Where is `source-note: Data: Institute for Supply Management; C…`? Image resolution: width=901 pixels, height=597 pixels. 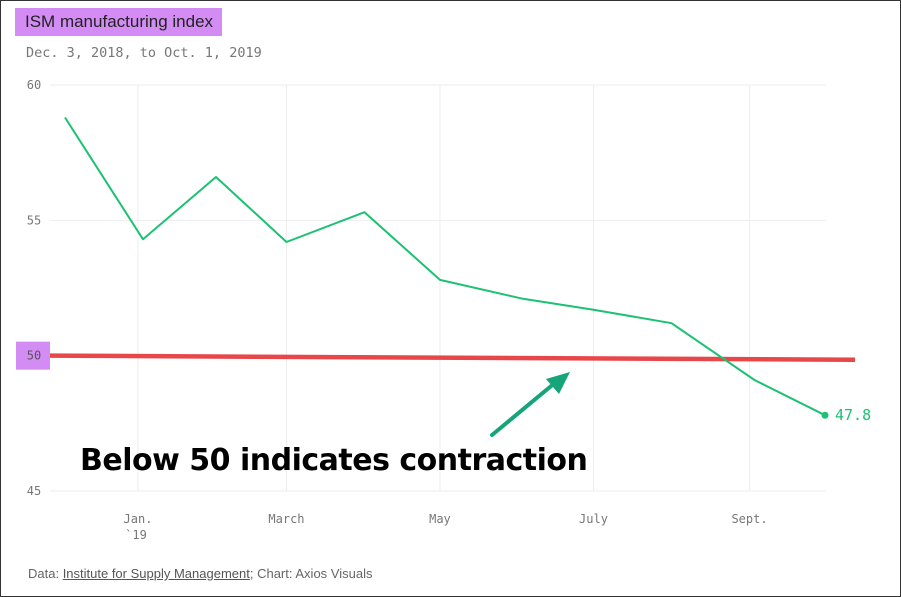
source-note: Data: Institute for Supply Management; C… is located at coordinates (200, 573).